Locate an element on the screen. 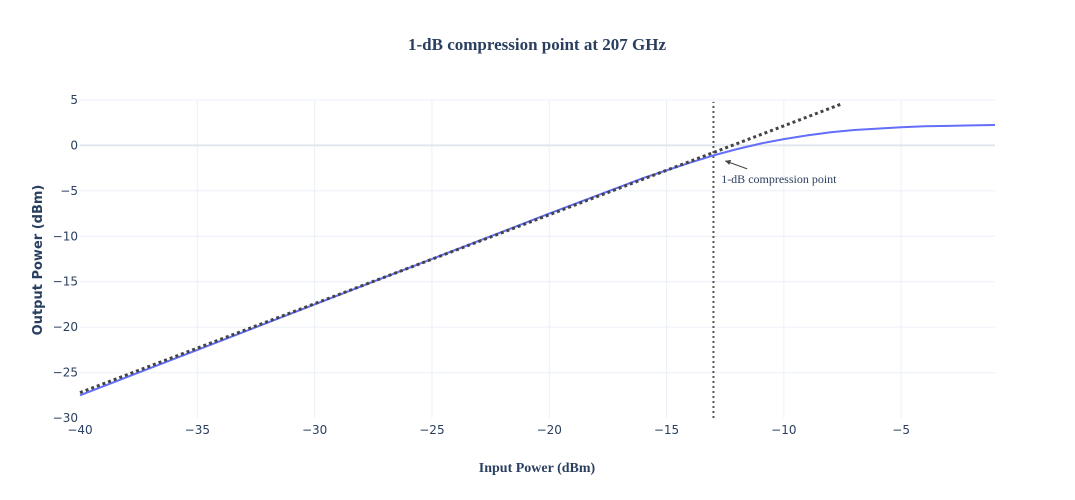 The height and width of the screenshot is (500, 1075). x-tick-label: −5 is located at coordinates (901, 430).